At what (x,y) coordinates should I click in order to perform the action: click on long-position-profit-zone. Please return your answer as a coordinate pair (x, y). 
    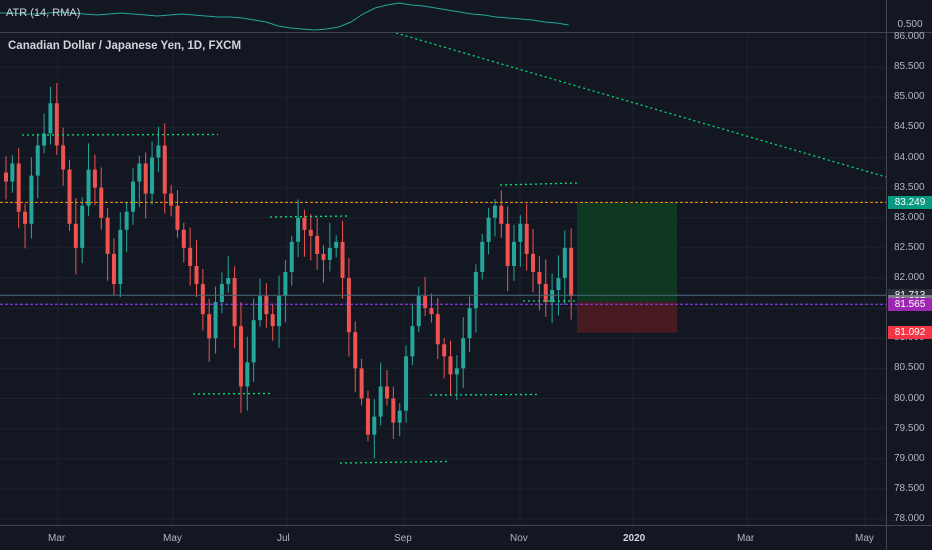
    Looking at the image, I should click on (627, 252).